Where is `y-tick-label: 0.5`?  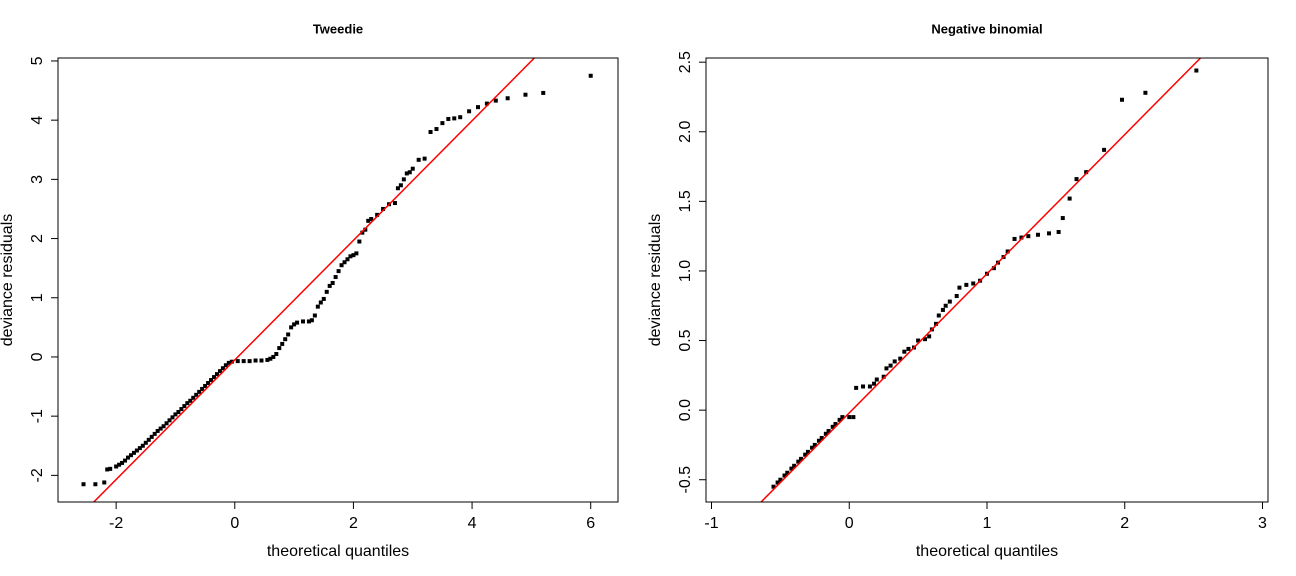
y-tick-label: 0.5 is located at coordinates (685, 340).